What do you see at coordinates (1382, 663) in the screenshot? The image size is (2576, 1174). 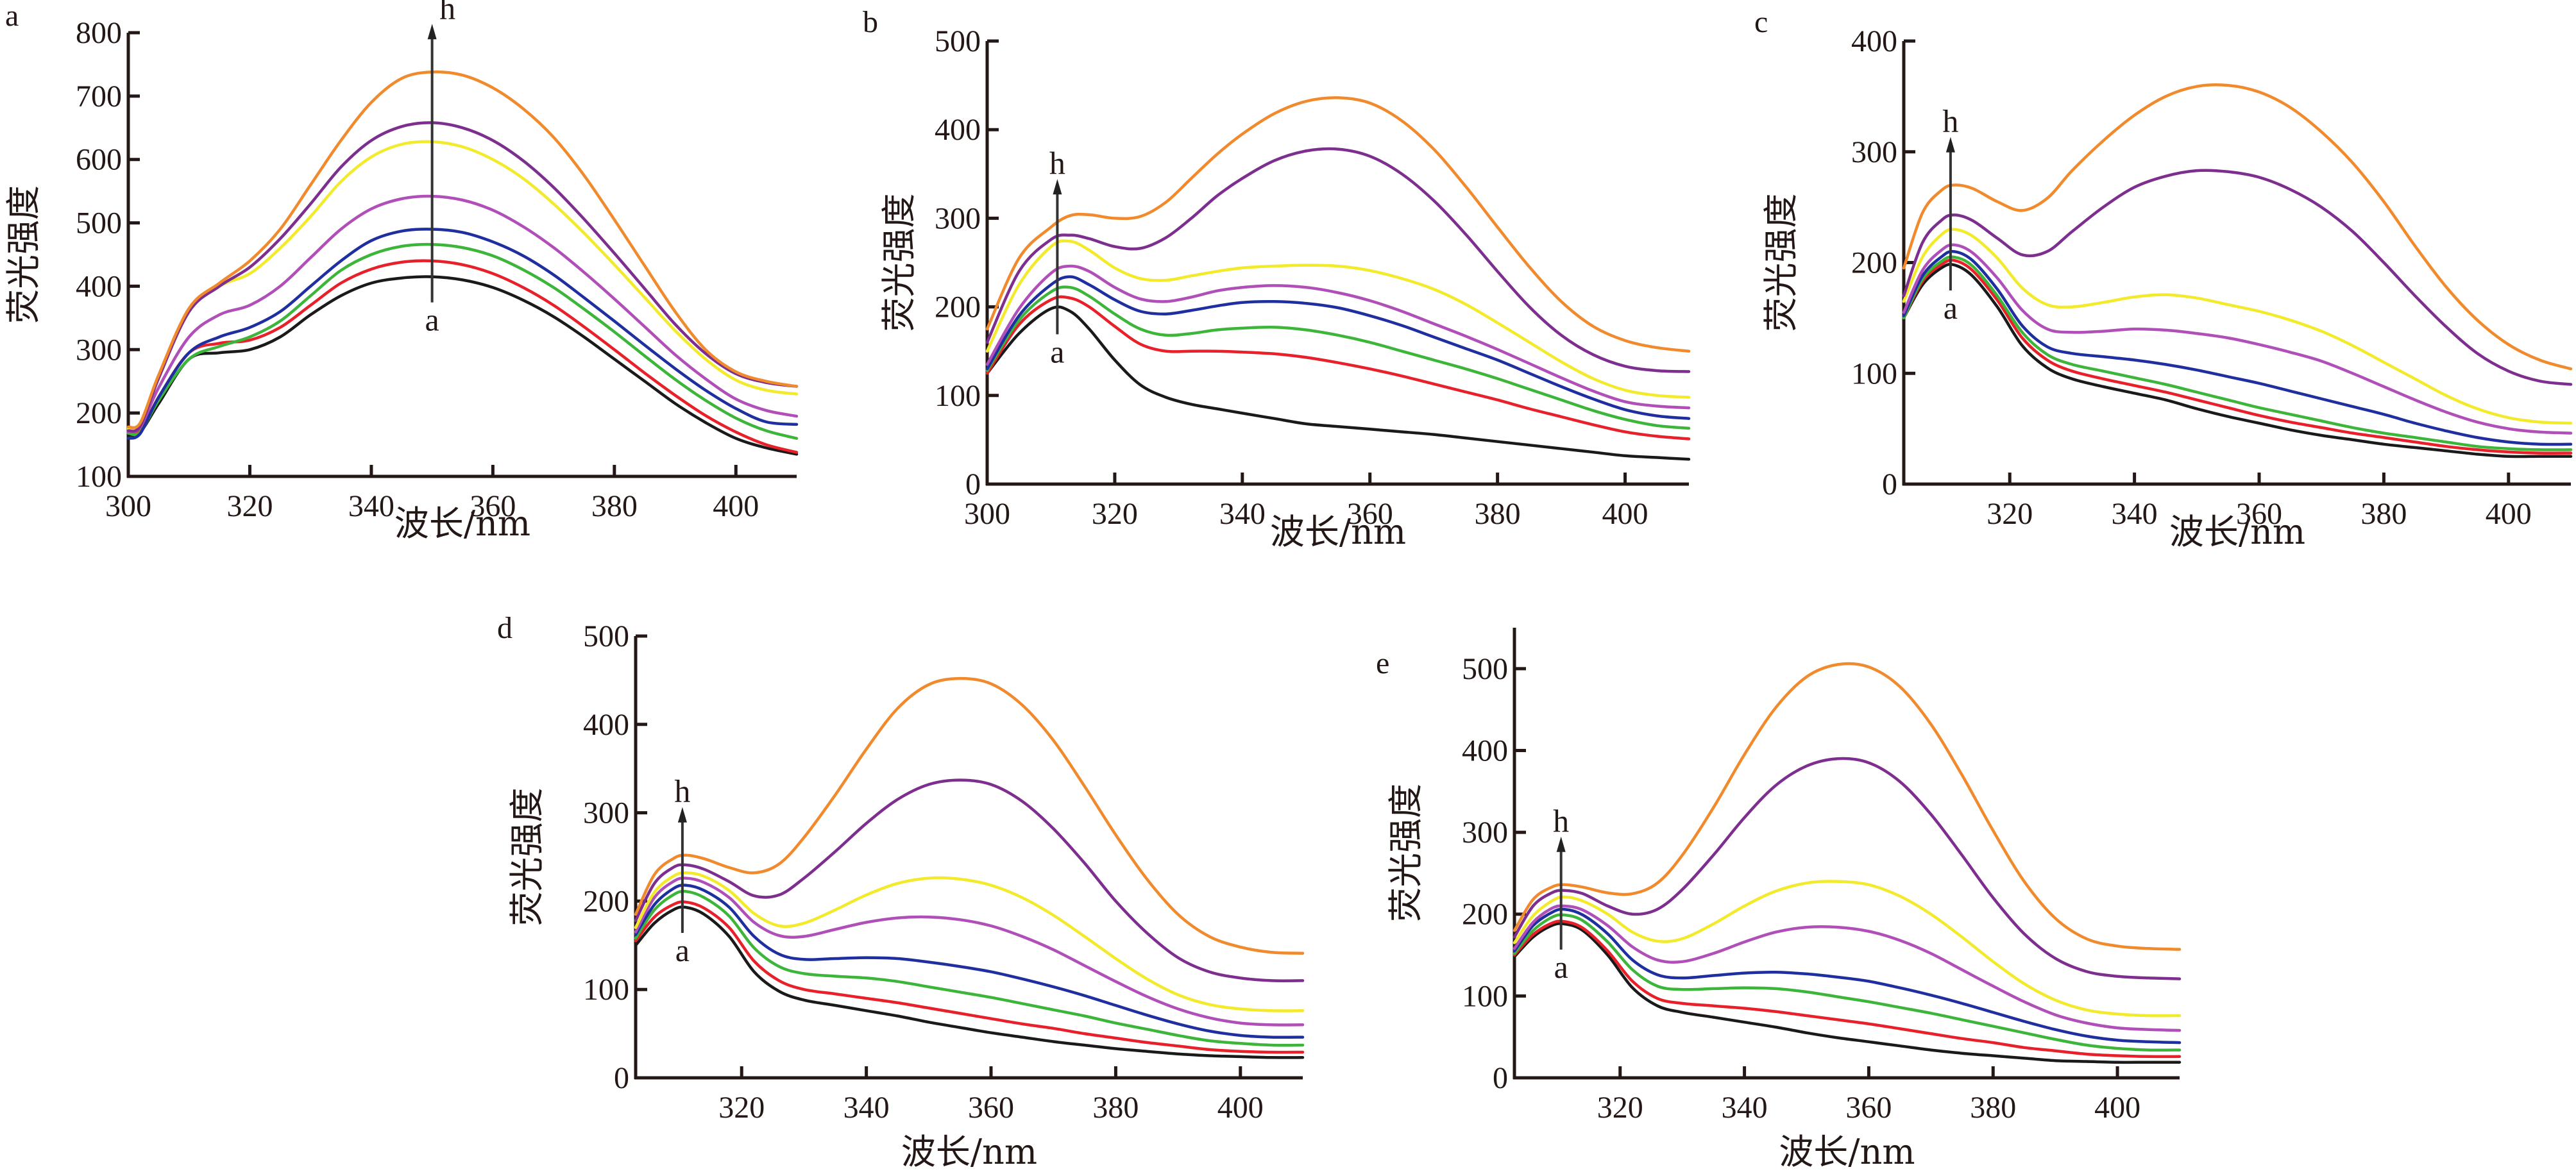 I see `panel-letter: e` at bounding box center [1382, 663].